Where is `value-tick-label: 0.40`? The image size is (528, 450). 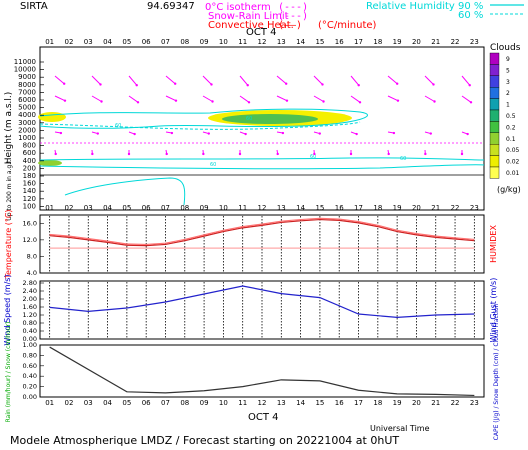
value-tick-label: 0.40 is located at coordinates (30, 331).